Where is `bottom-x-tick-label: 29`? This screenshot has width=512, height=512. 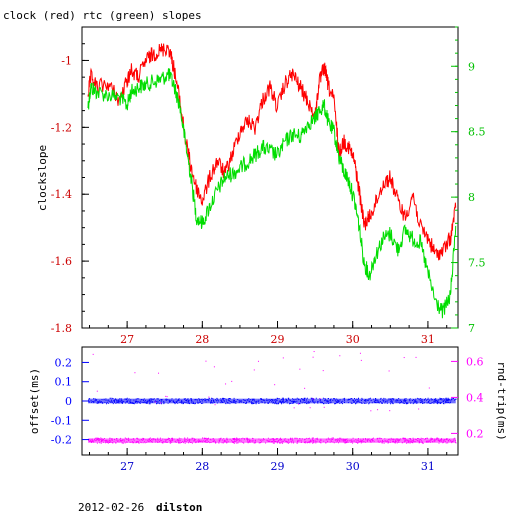 bottom-x-tick-label: 29 is located at coordinates (278, 466).